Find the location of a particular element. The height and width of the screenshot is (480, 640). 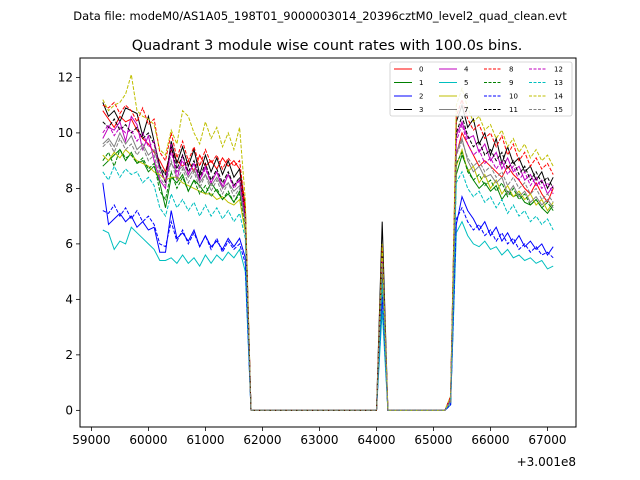

legend-label-0: 0 is located at coordinates (421, 70).